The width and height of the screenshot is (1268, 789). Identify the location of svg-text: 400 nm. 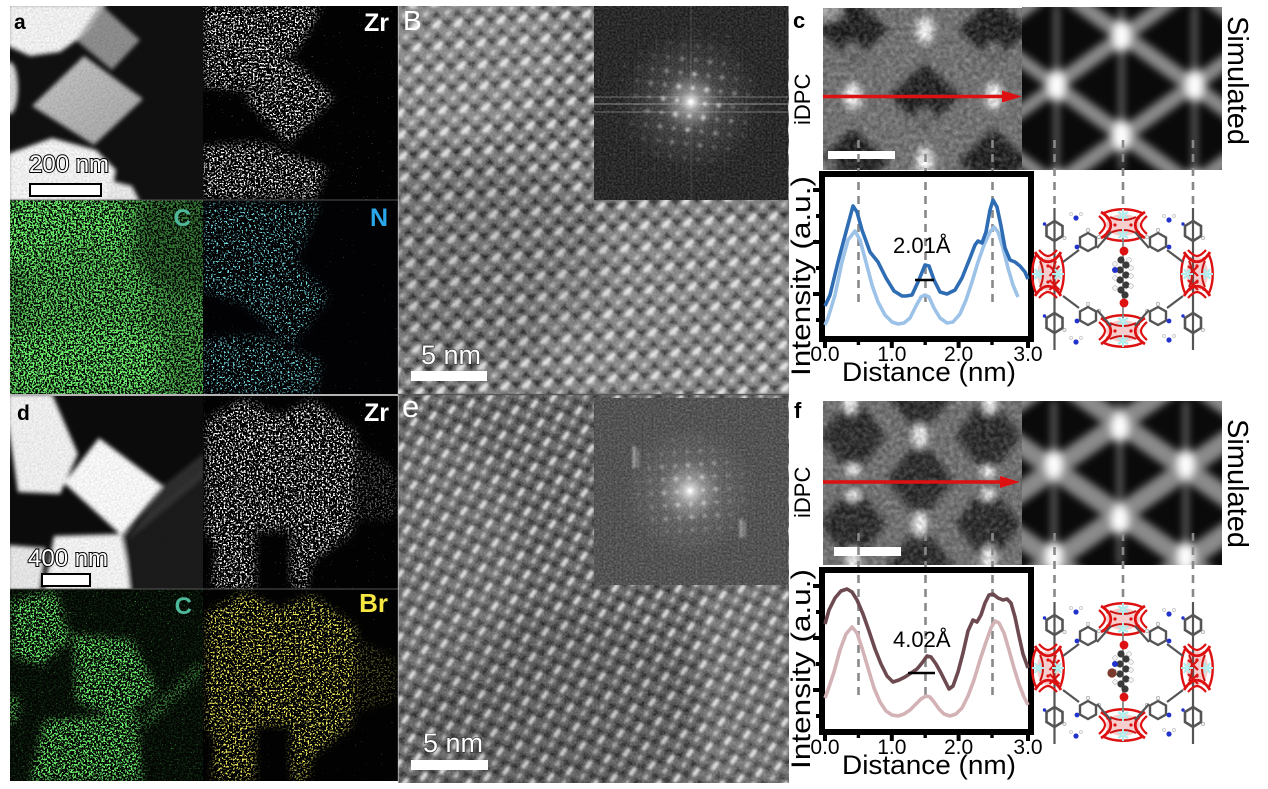
(68, 558).